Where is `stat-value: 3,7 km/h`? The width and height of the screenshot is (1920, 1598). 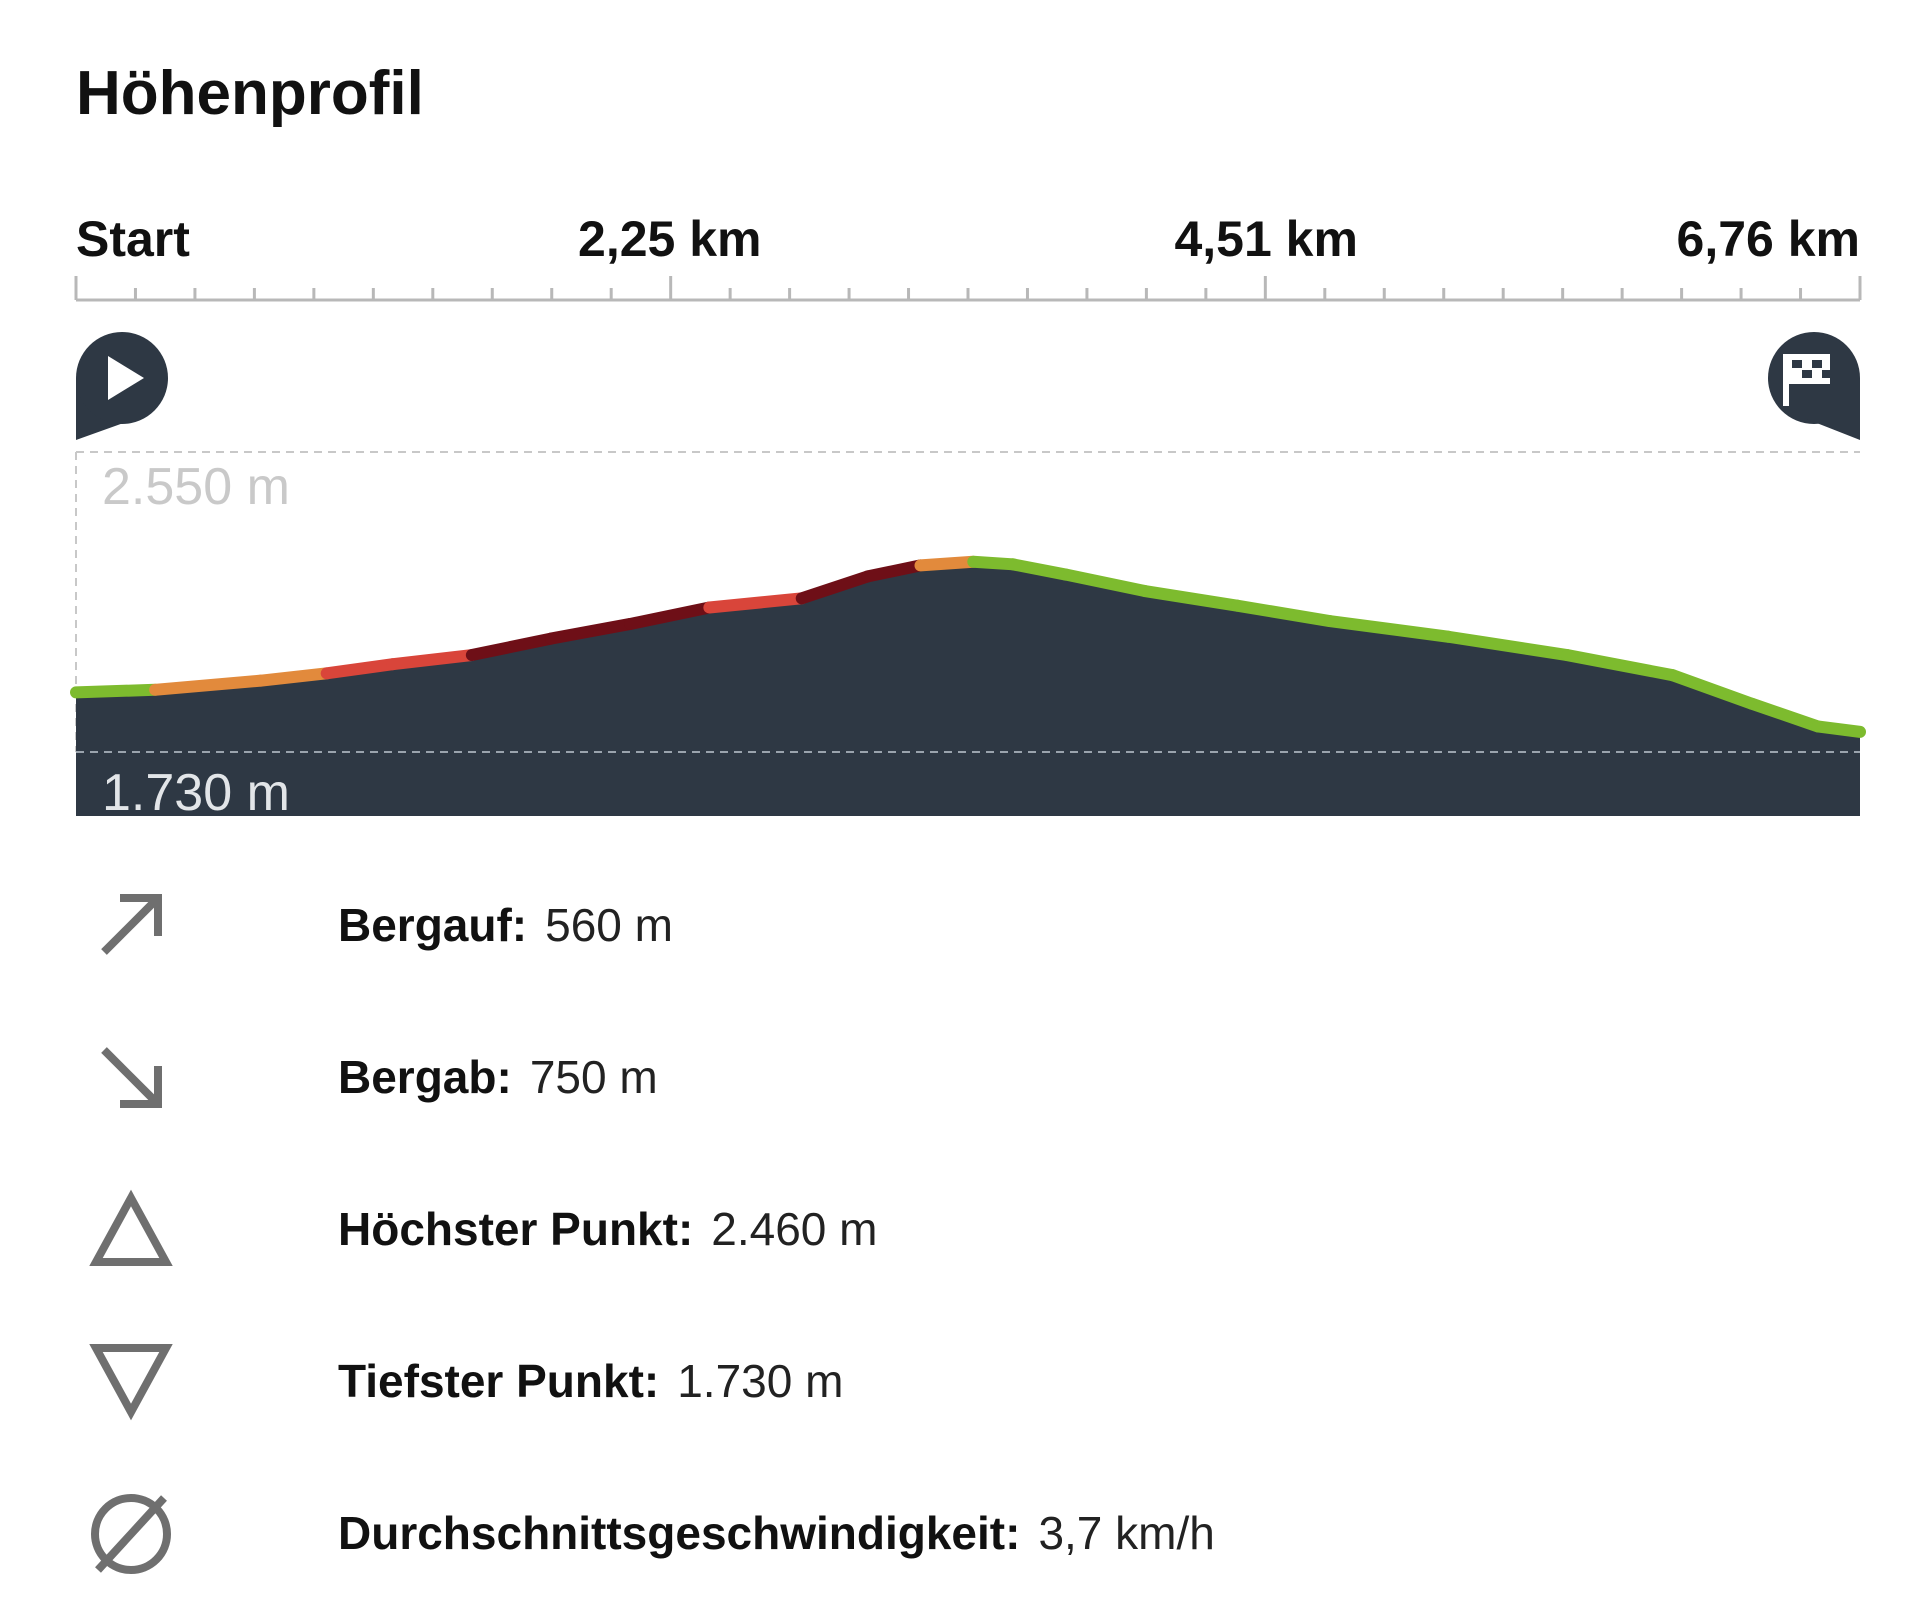 stat-value: 3,7 km/h is located at coordinates (1126, 1533).